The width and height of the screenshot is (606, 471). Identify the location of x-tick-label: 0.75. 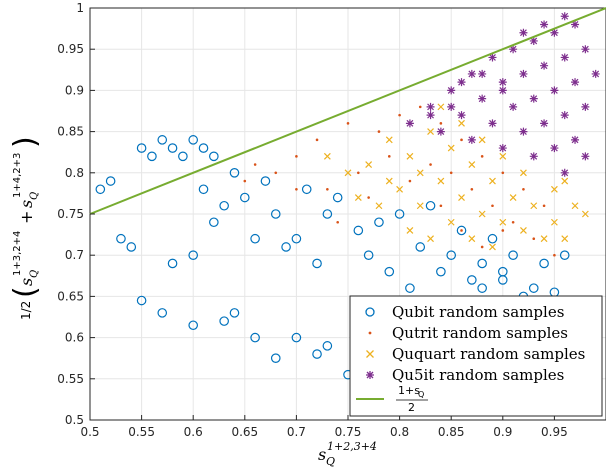
(348, 432).